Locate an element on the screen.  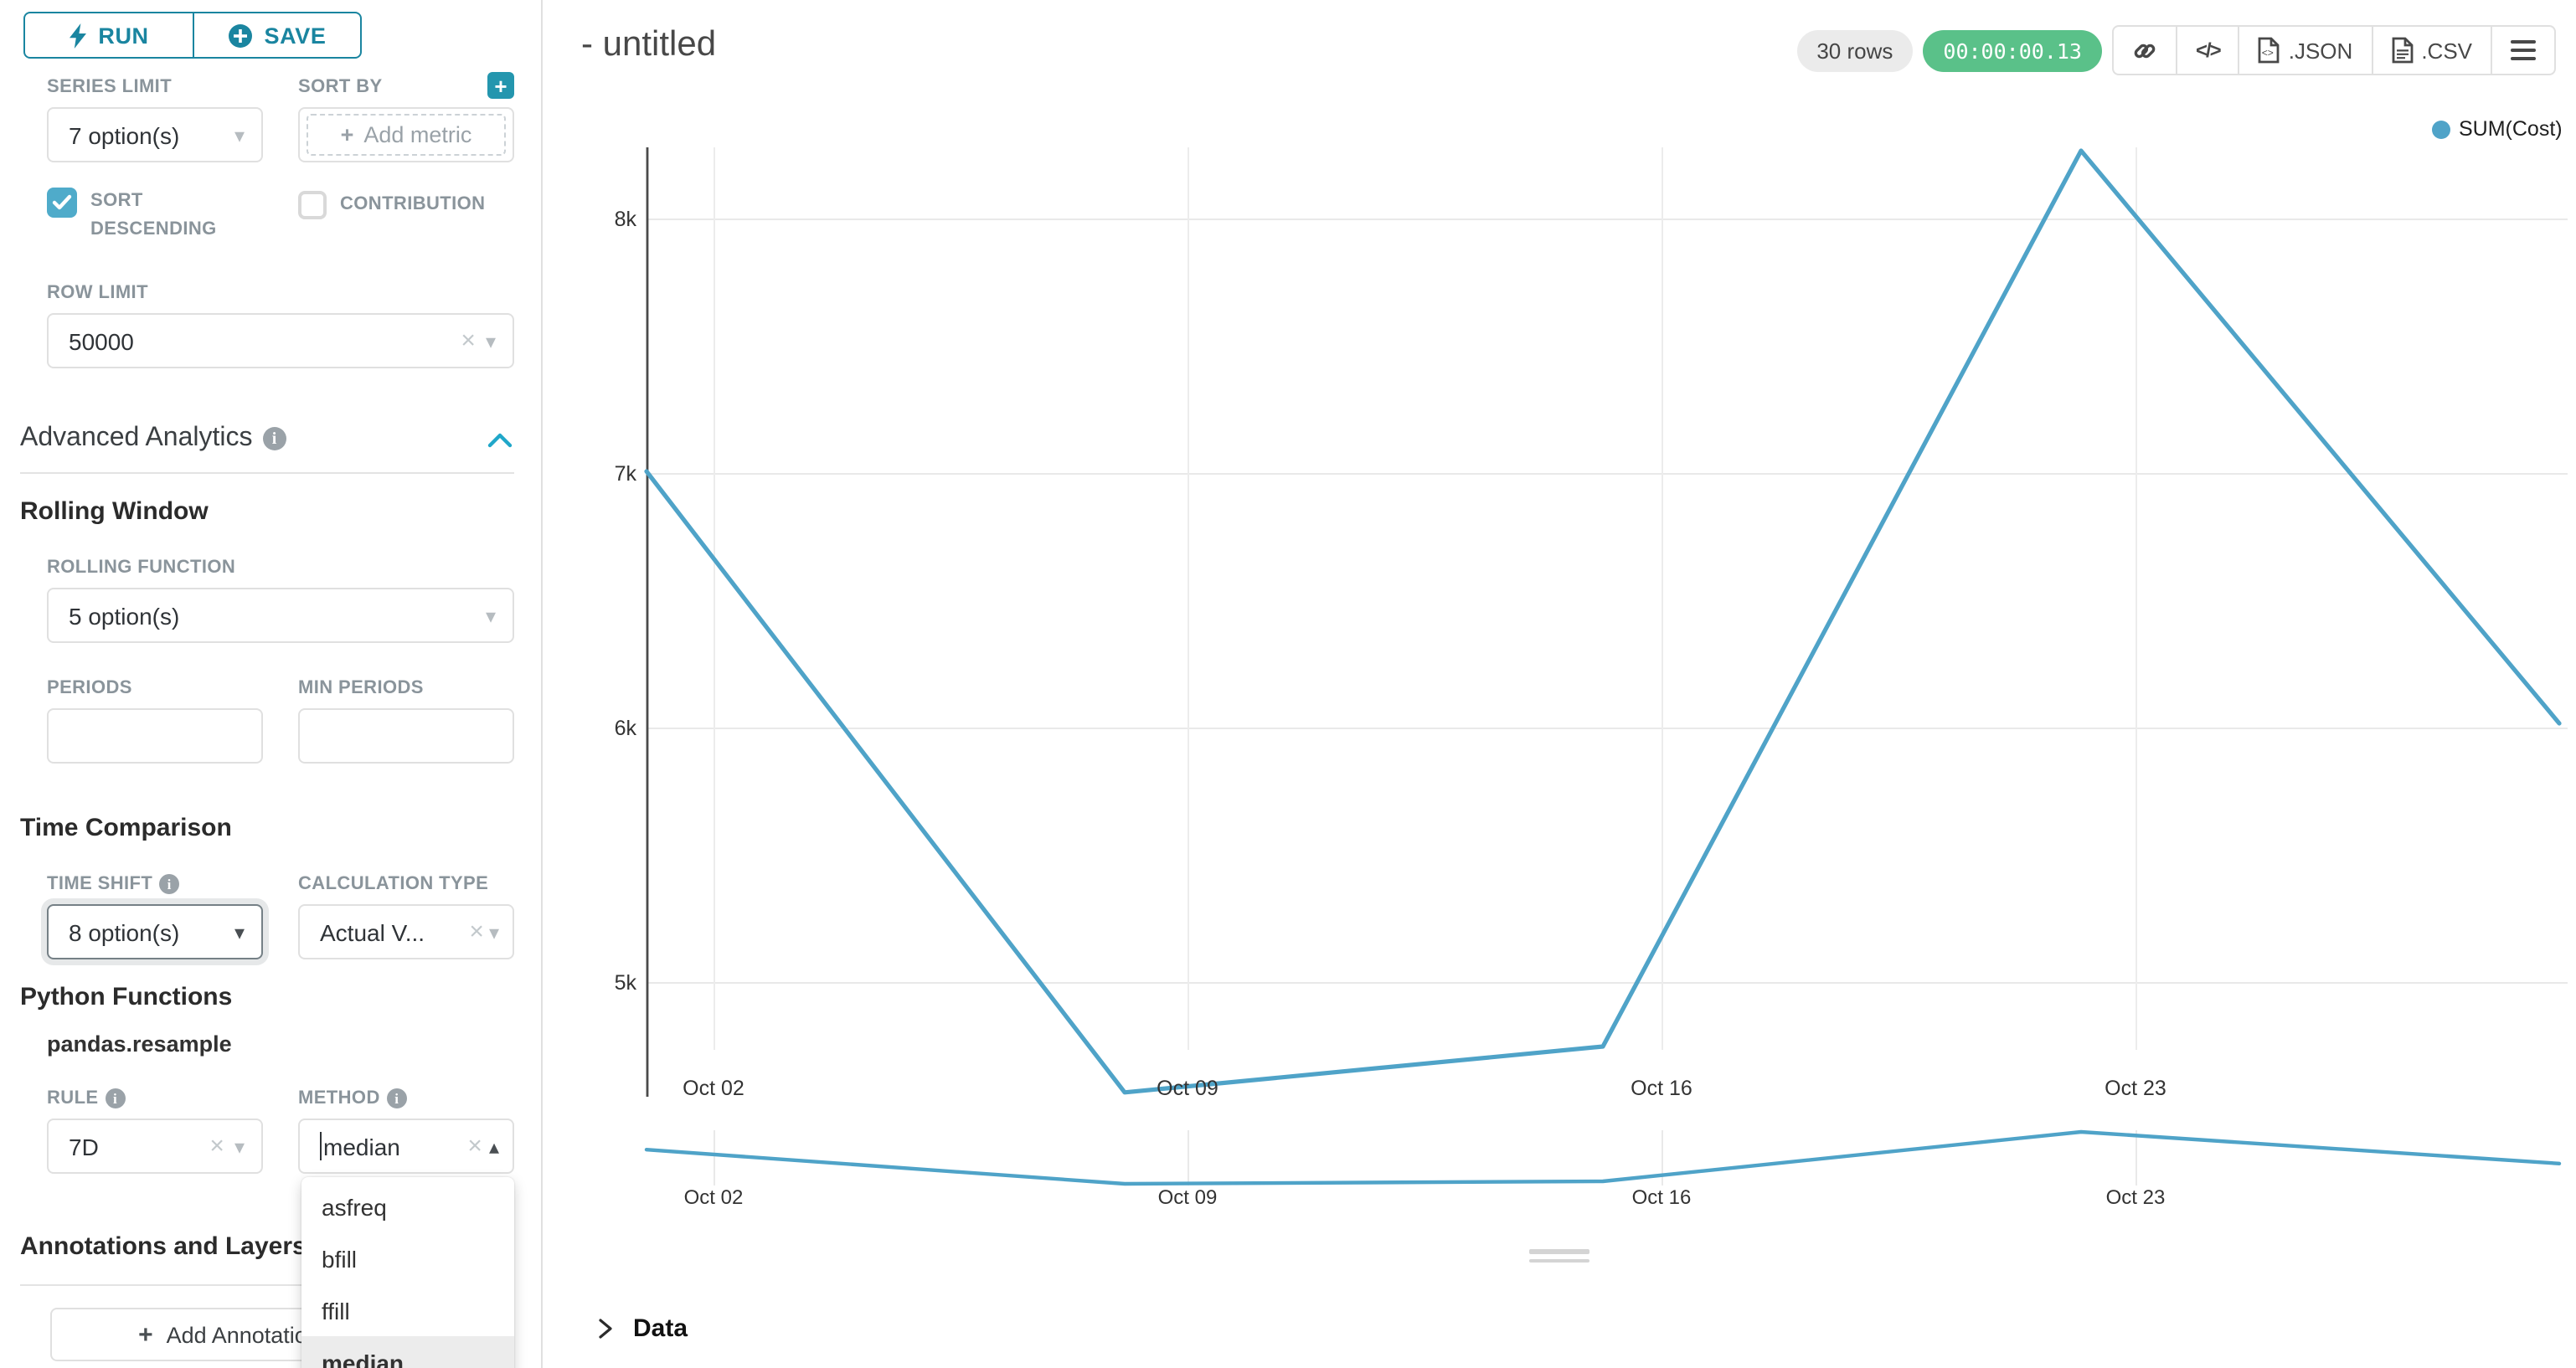
series-limit-select: 7 option(s) ▾ is located at coordinates (155, 134).